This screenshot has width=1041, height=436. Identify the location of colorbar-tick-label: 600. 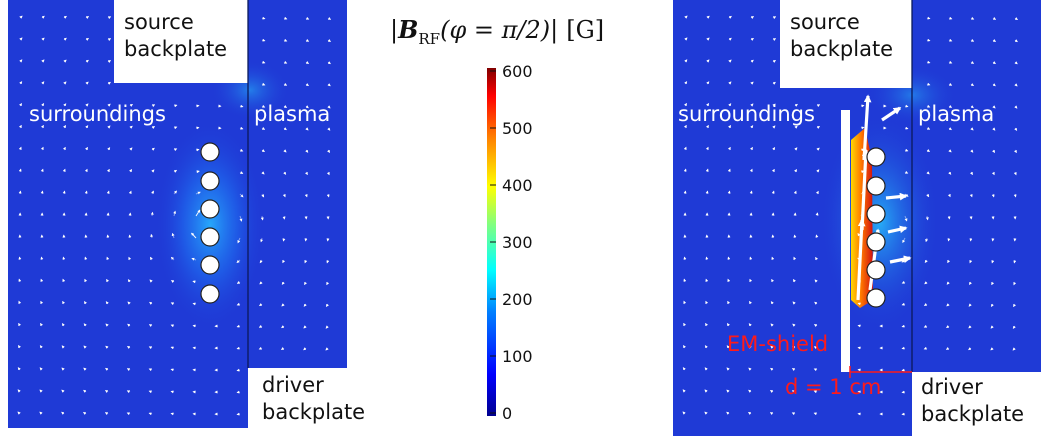
(517, 71).